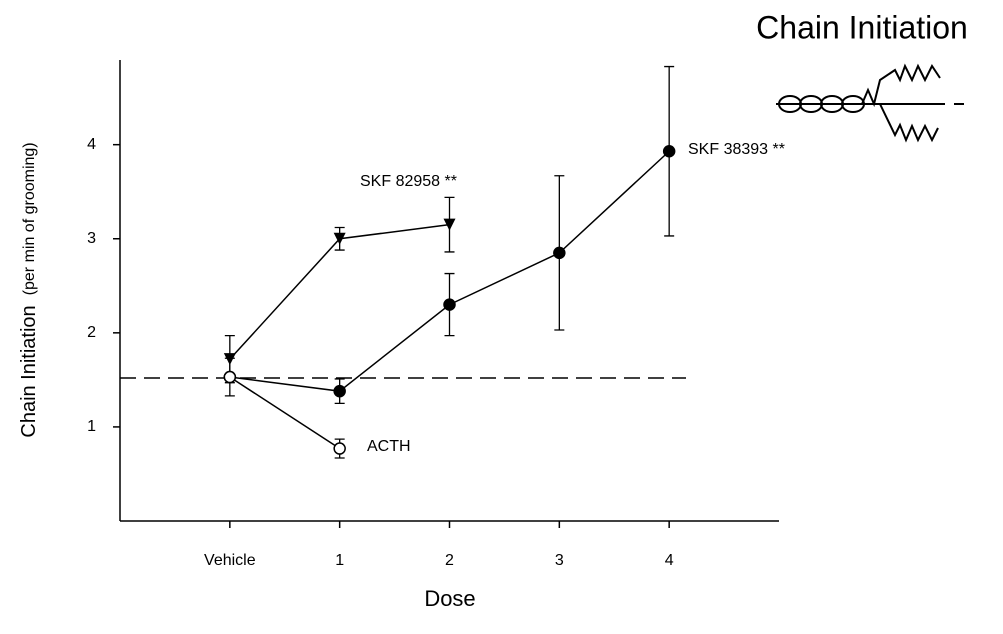 Image resolution: width=1003 pixels, height=634 pixels. I want to click on x-axis-label: Dose, so click(449, 598).